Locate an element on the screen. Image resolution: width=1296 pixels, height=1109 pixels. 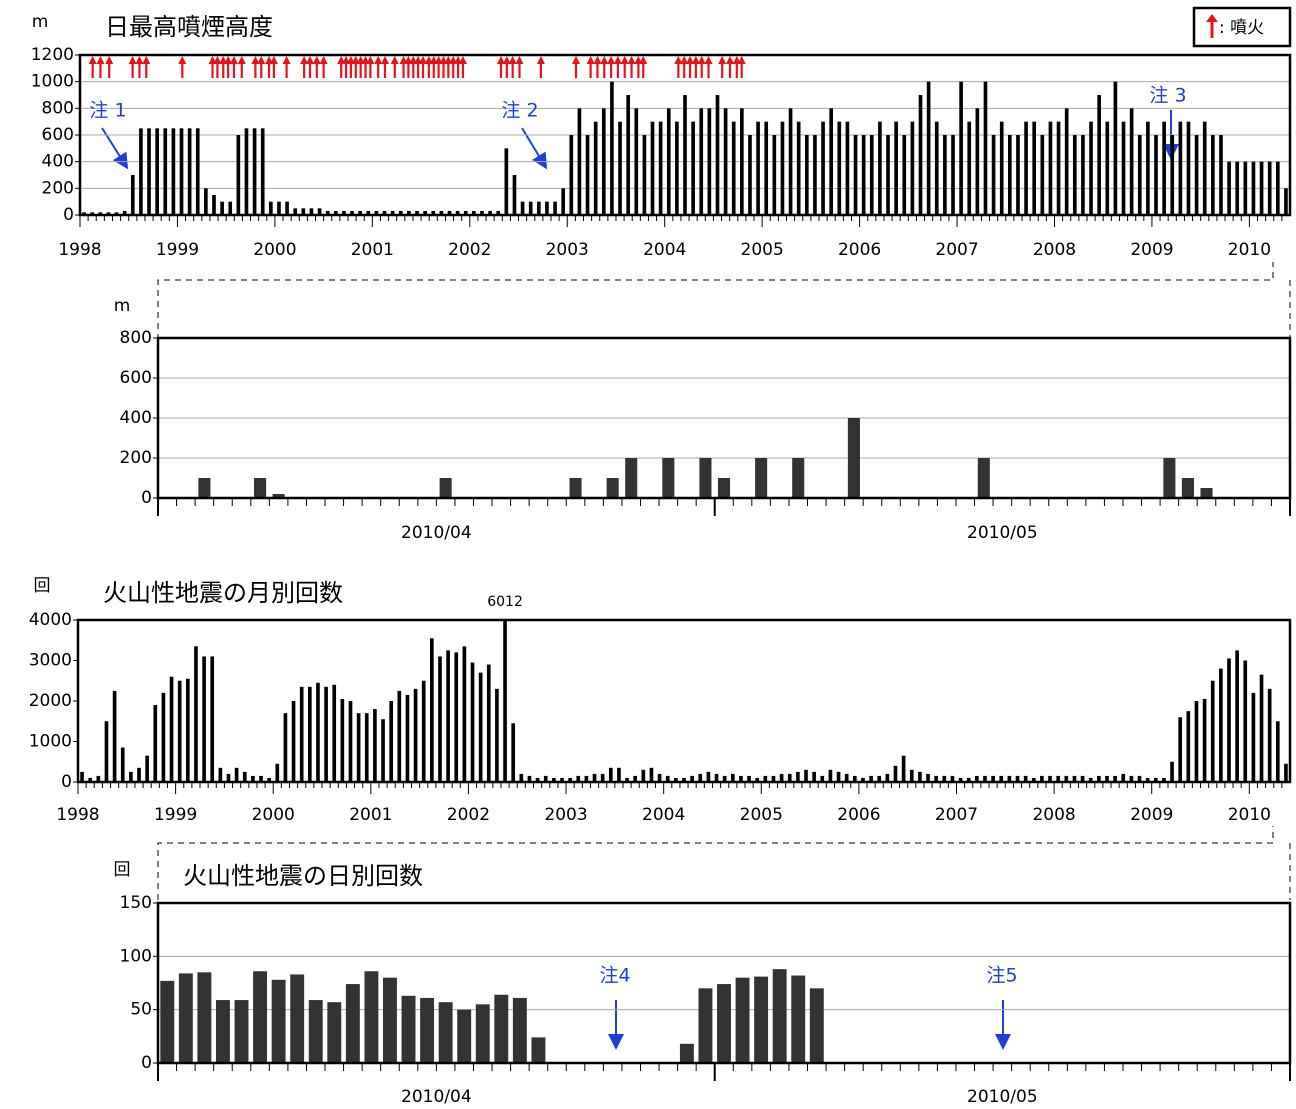
chart-title: 火山性地震の月別回数 is located at coordinates (223, 593).